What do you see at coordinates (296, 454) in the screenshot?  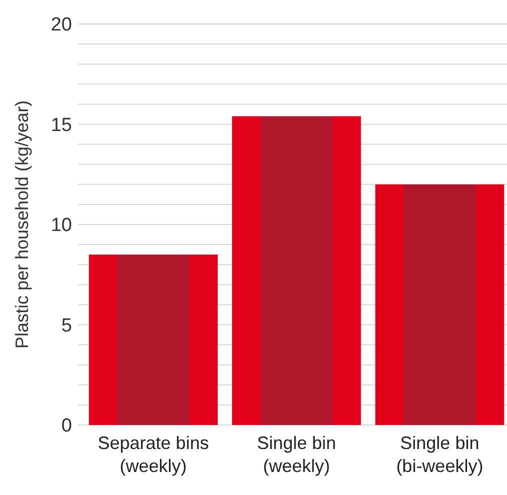 I see `x-tick-label: Single bin (weekly)` at bounding box center [296, 454].